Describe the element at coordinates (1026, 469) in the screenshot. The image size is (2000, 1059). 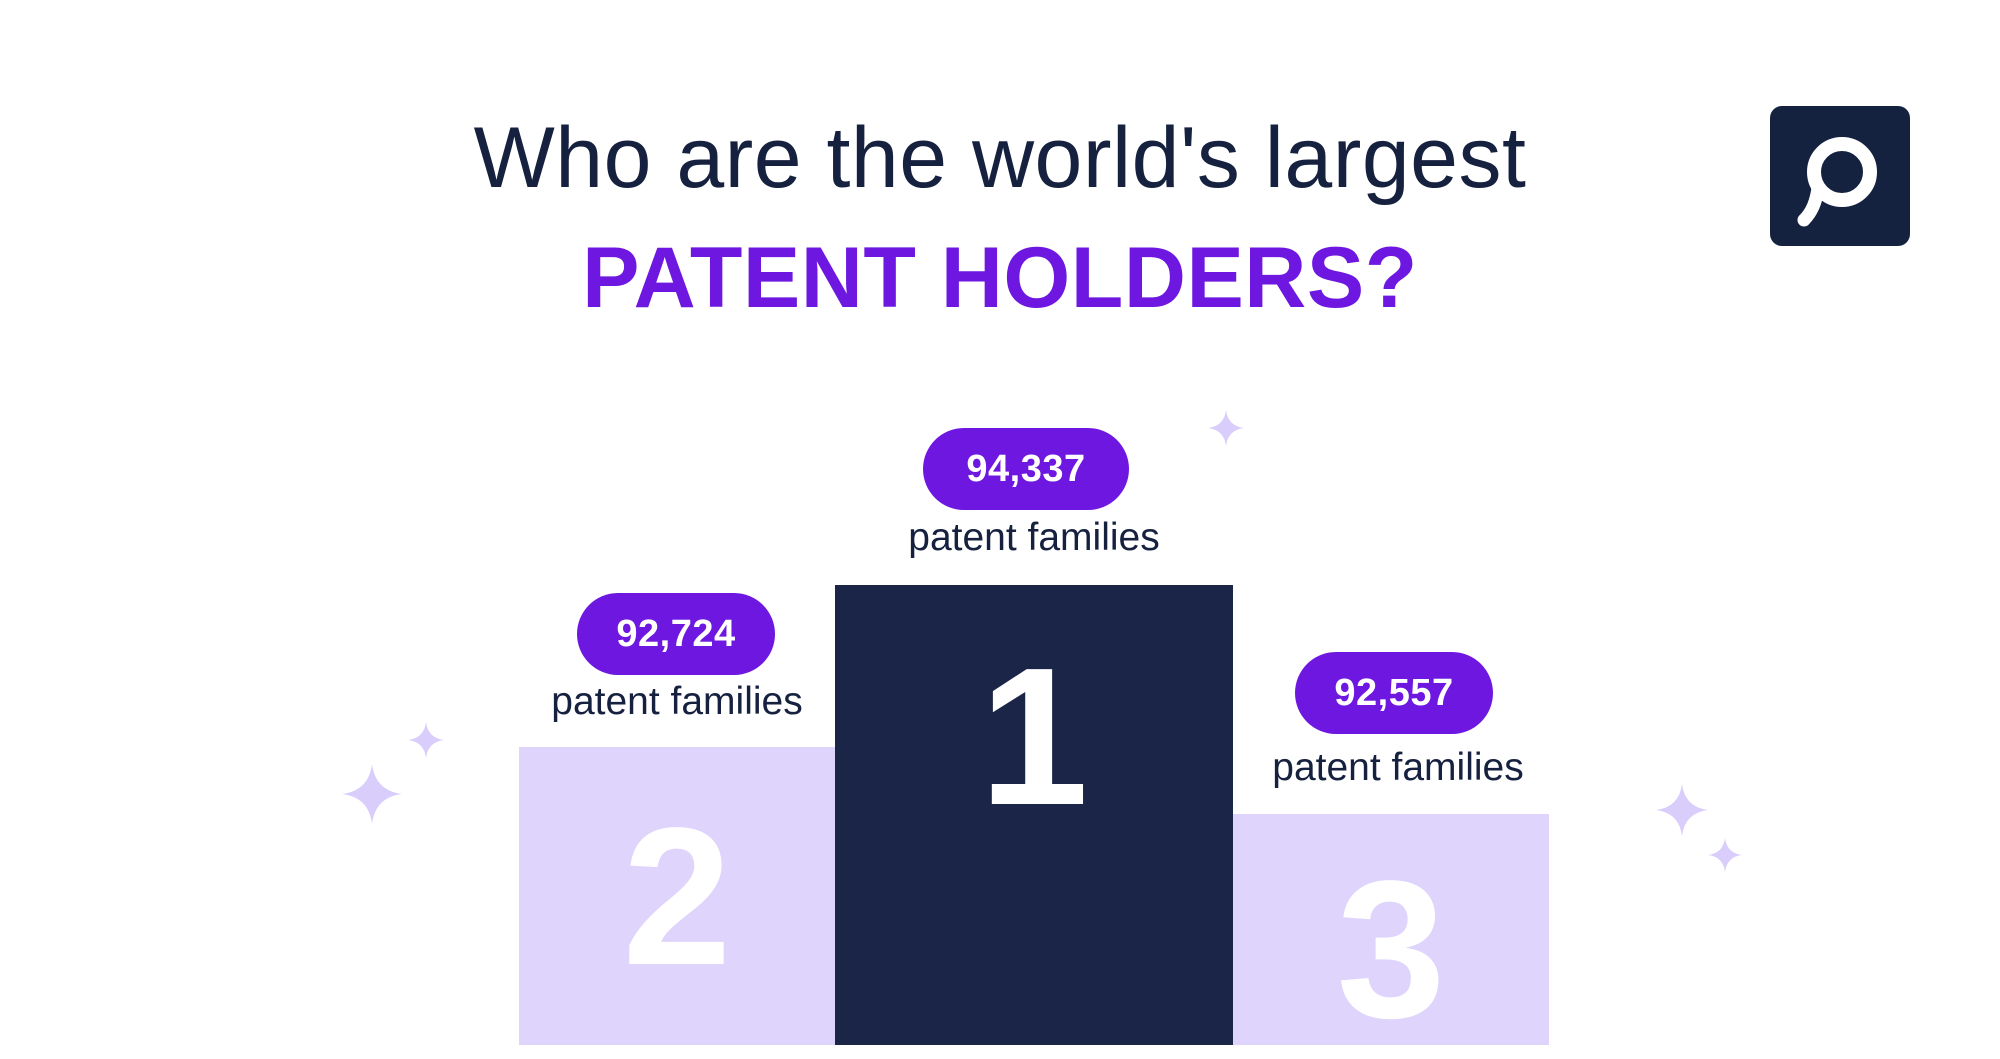
I see `value-badge-first: 94,337` at that location.